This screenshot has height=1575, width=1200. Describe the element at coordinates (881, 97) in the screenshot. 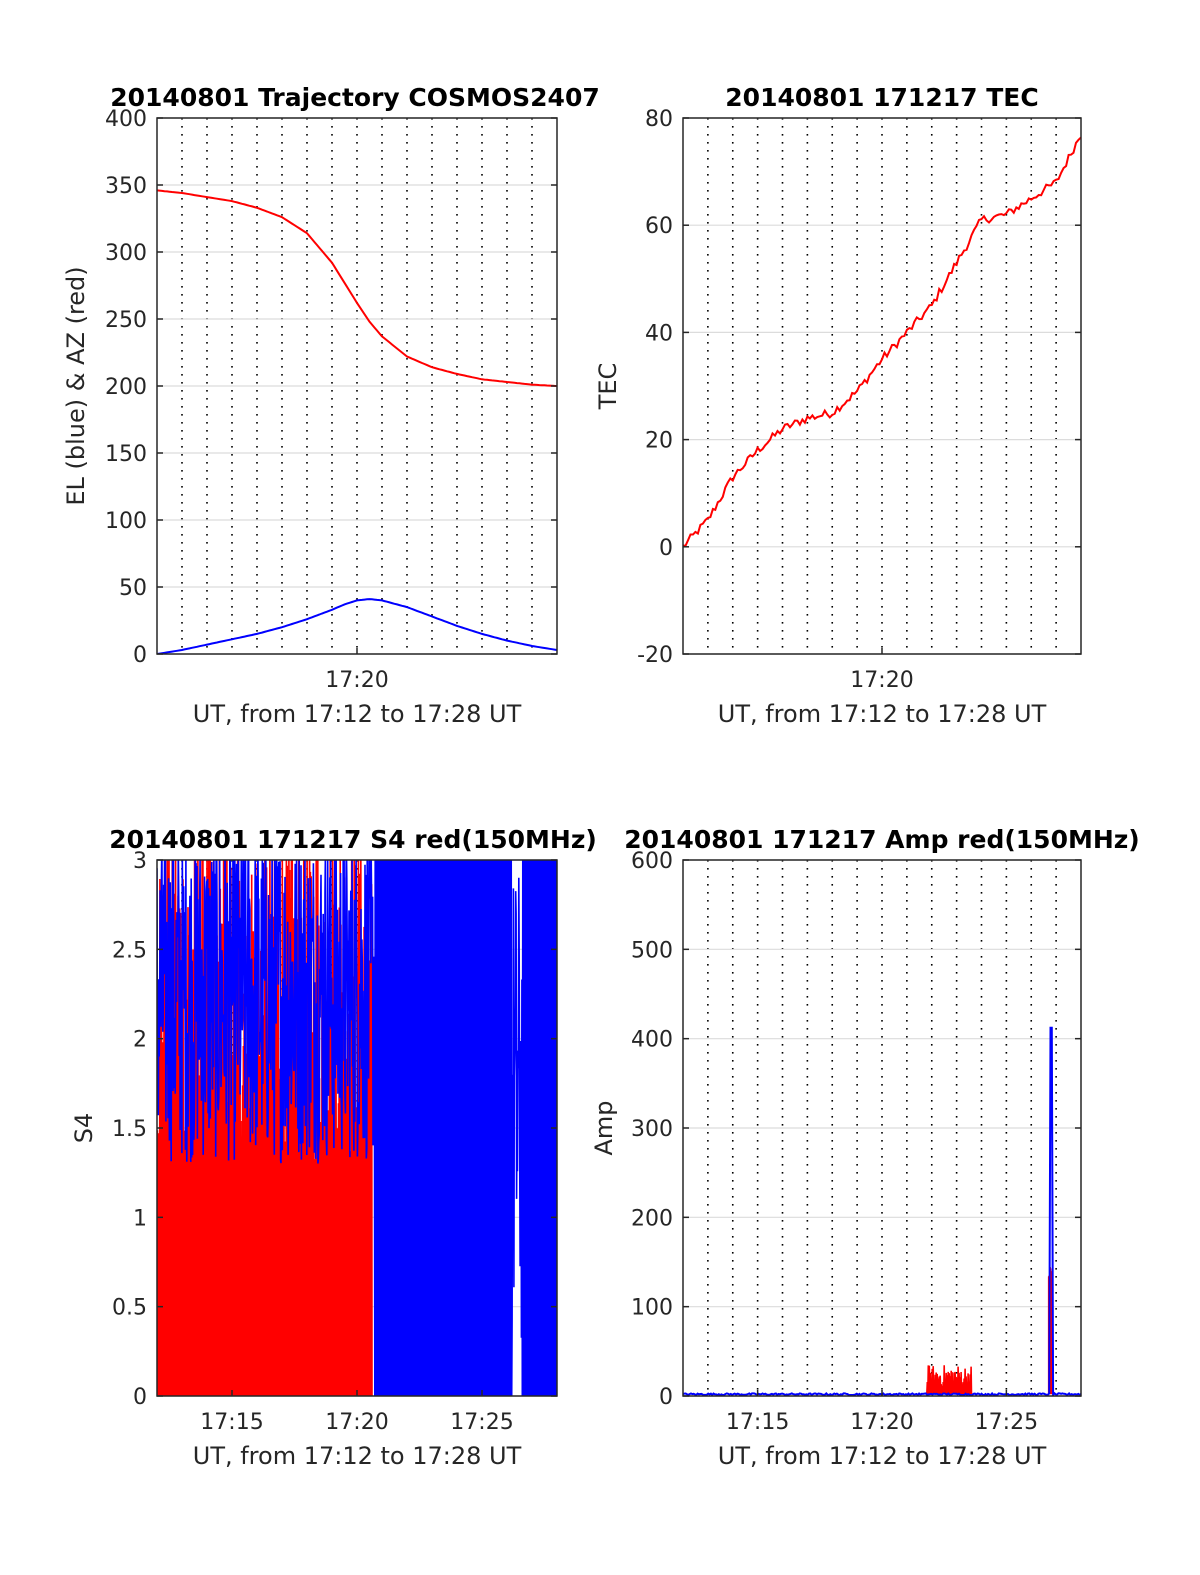

I see `chart-title: 20140801 171217 TEC` at that location.